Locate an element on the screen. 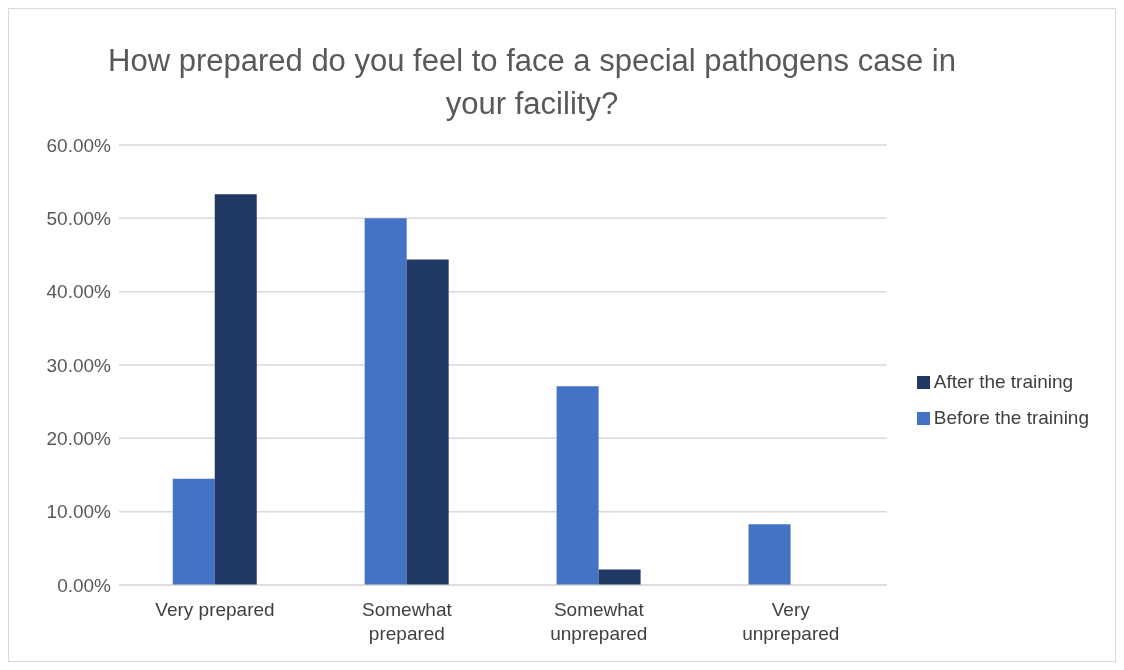 This screenshot has width=1124, height=670. x-tick-label: Very unprepared is located at coordinates (791, 621).